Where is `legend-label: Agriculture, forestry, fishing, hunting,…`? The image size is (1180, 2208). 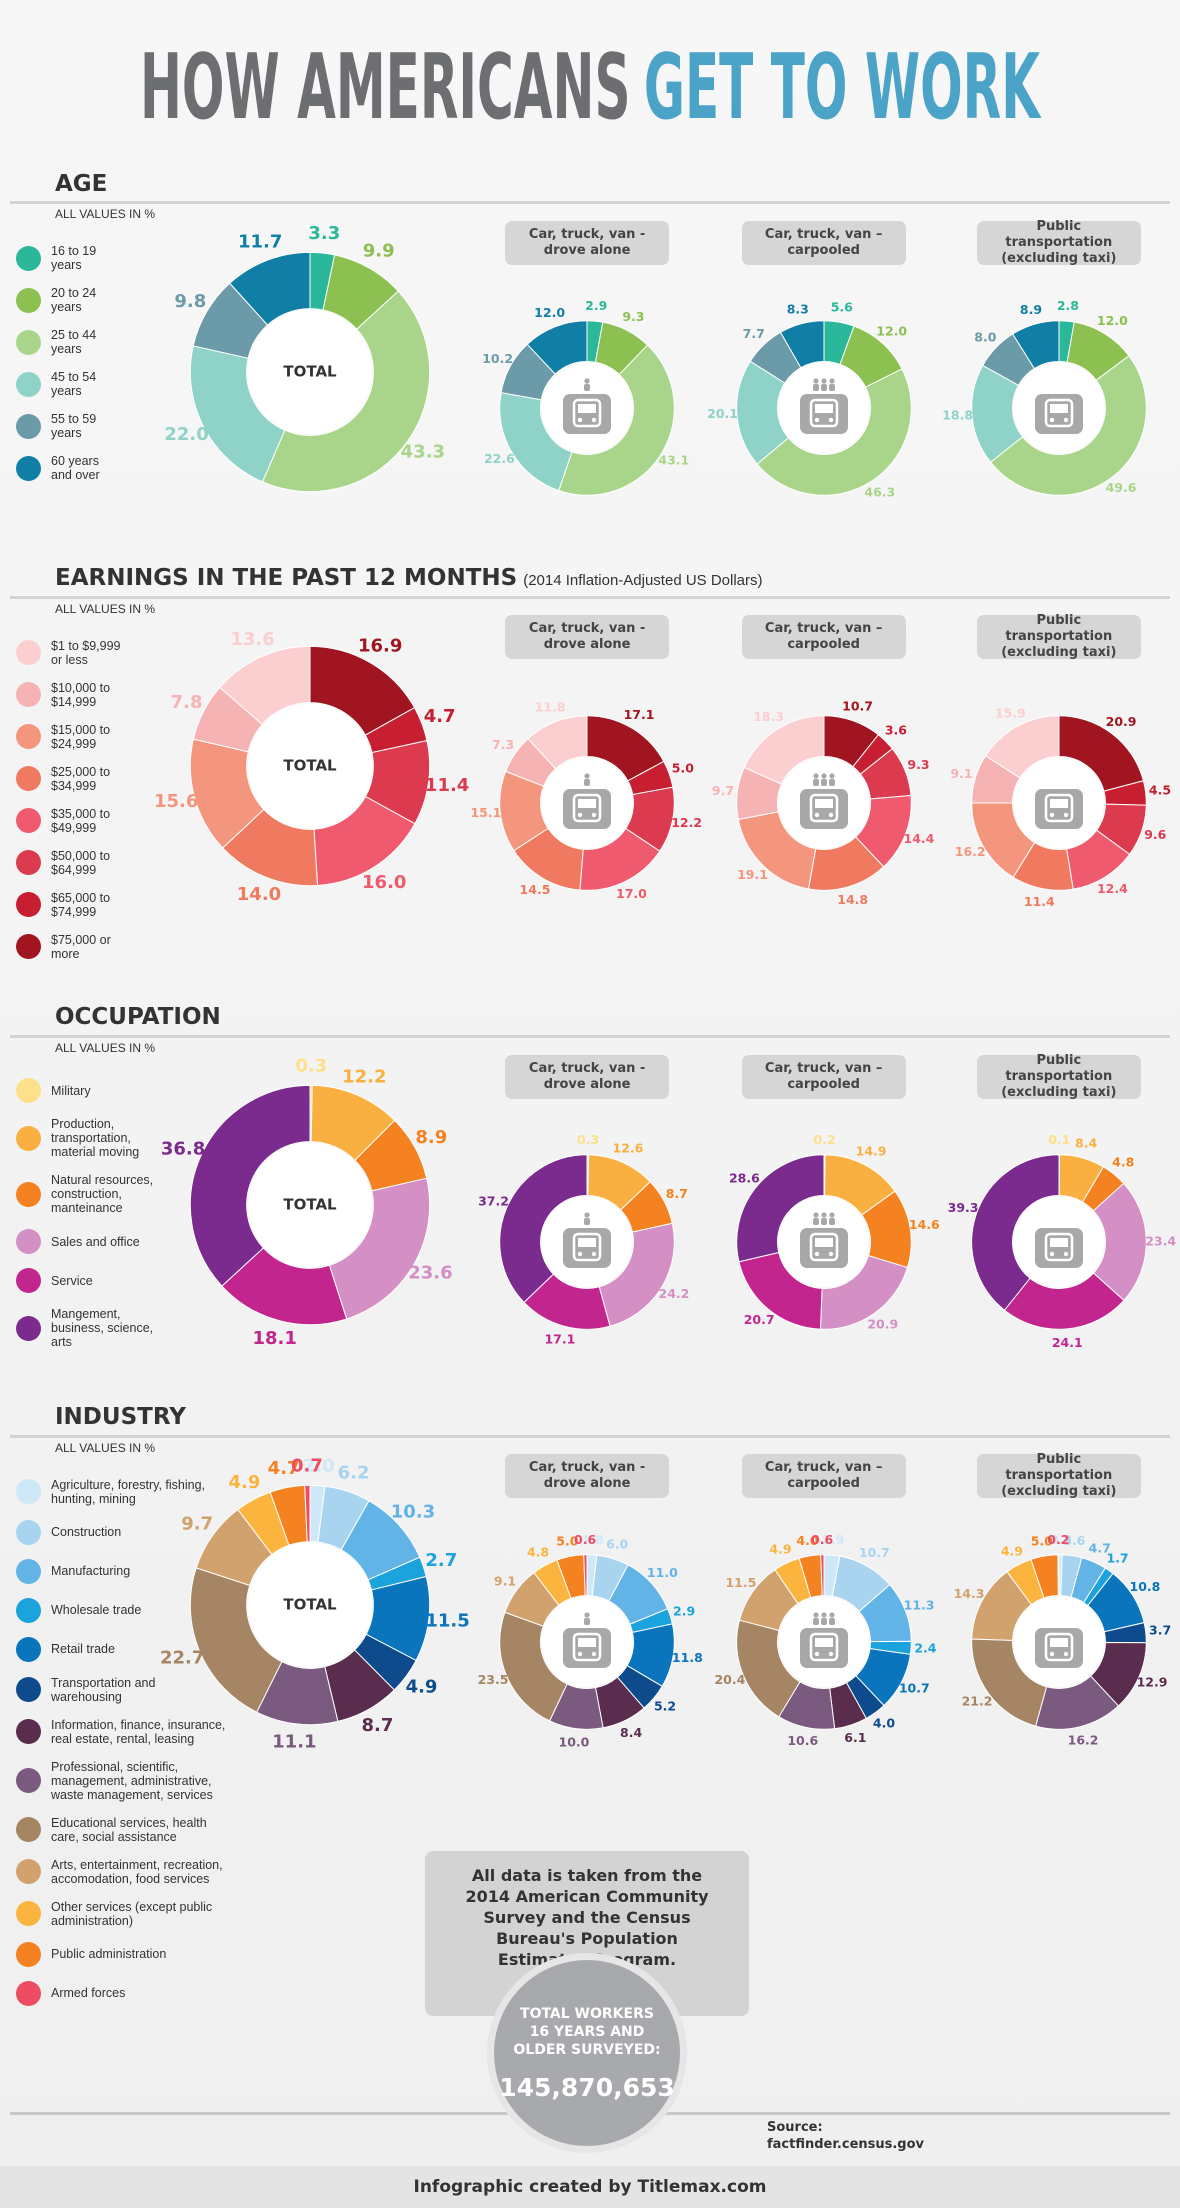 legend-label: Agriculture, forestry, fishing, hunting,… is located at coordinates (128, 1491).